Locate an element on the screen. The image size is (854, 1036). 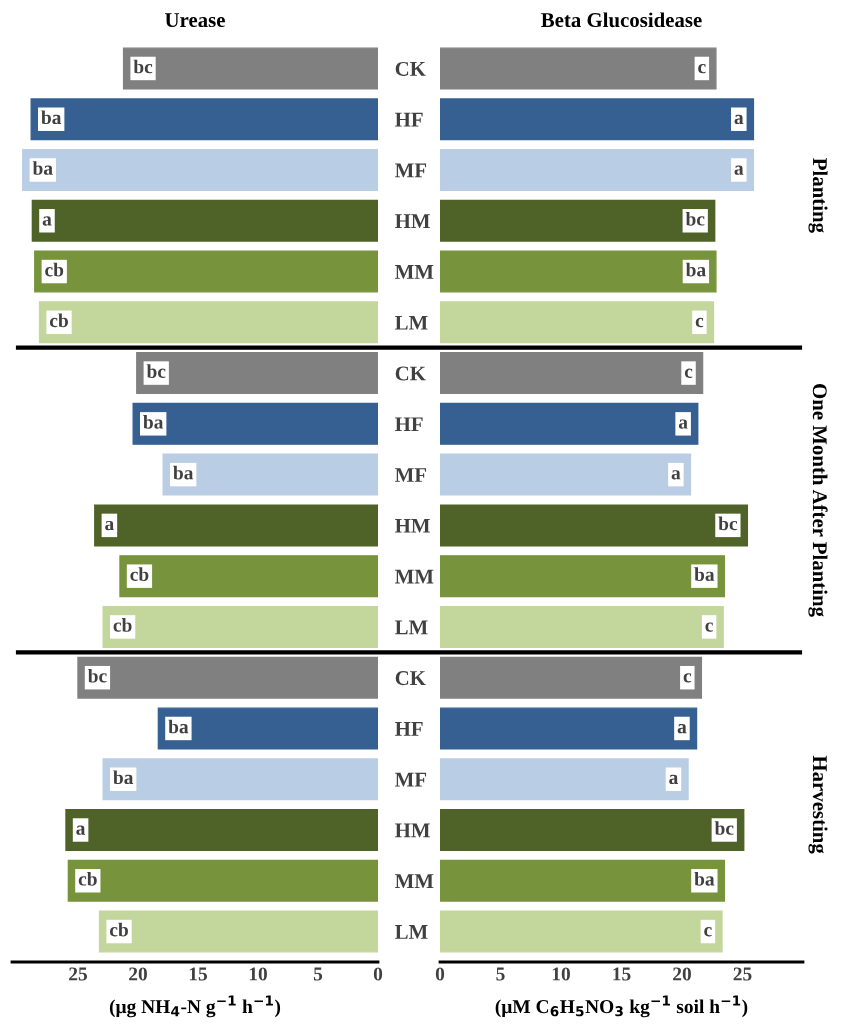
chart-title: Urease is located at coordinates (195, 20).